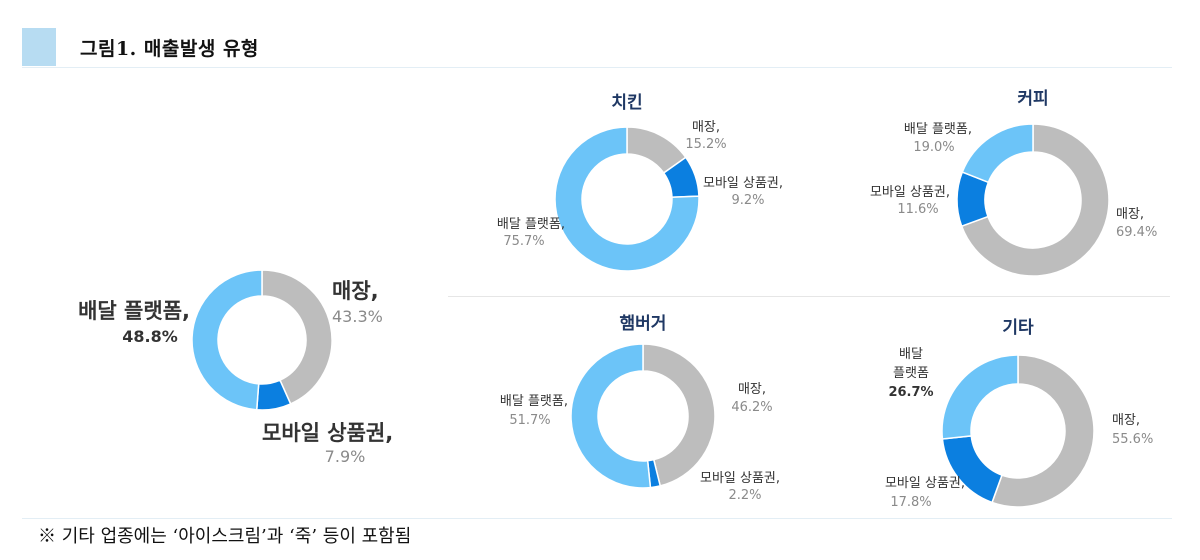 The height and width of the screenshot is (560, 1200). Describe the element at coordinates (626, 103) in the screenshot. I see `chart-title: 치킨` at that location.